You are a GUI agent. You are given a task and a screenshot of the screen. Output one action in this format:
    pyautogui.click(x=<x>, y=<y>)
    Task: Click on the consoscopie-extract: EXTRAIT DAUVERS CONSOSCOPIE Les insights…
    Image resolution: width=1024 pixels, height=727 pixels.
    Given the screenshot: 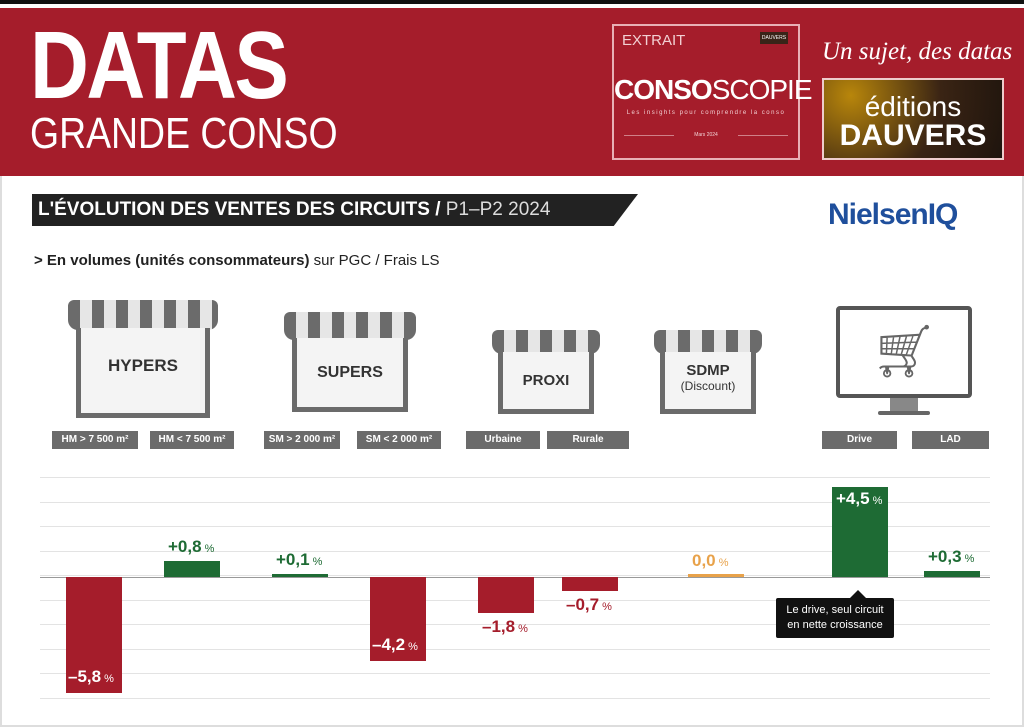 What is the action you would take?
    pyautogui.click(x=712, y=92)
    